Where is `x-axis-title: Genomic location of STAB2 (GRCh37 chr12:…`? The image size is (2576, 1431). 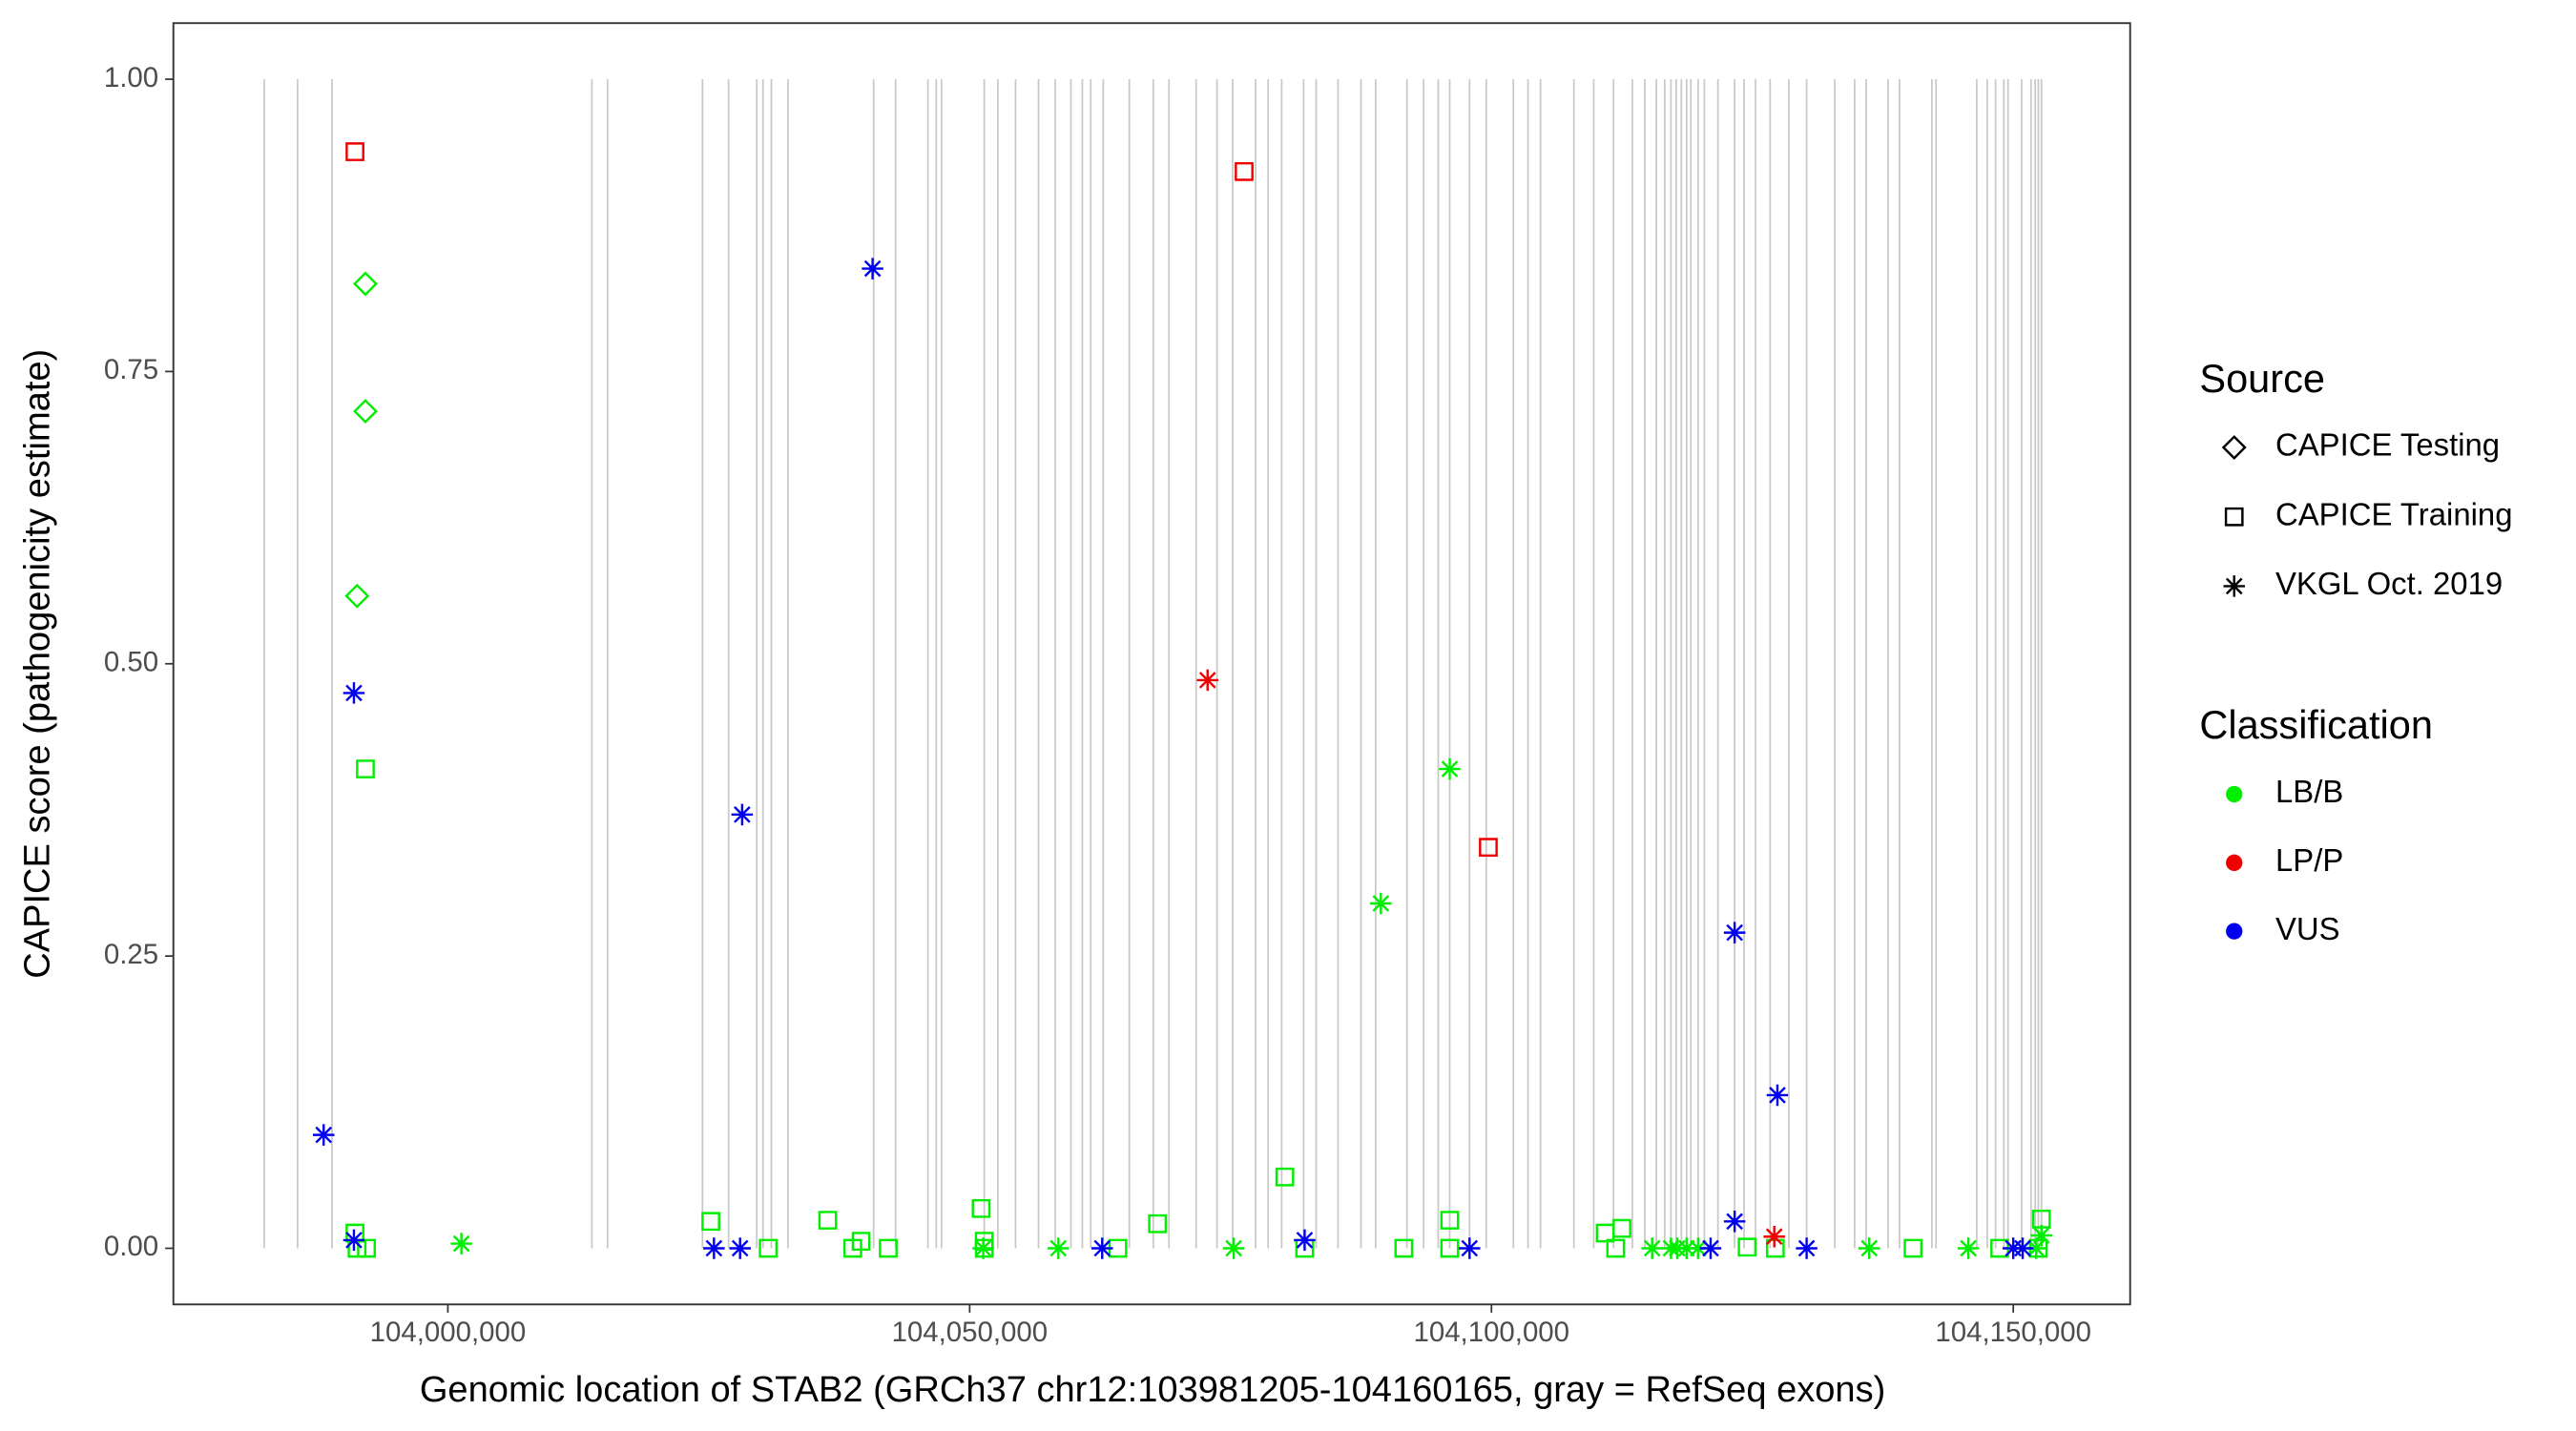
x-axis-title: Genomic location of STAB2 (GRCh37 chr12:… is located at coordinates (1152, 1390).